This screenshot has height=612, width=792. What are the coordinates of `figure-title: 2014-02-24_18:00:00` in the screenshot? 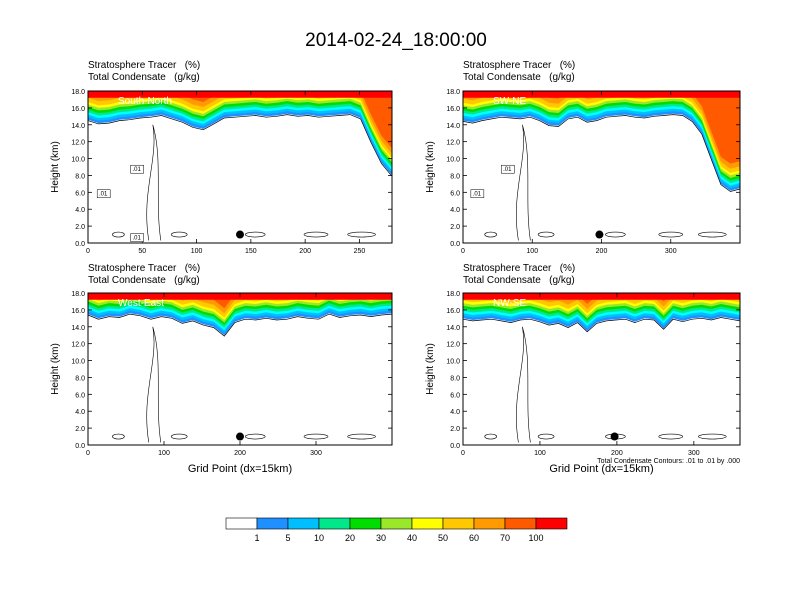 It's located at (396, 40).